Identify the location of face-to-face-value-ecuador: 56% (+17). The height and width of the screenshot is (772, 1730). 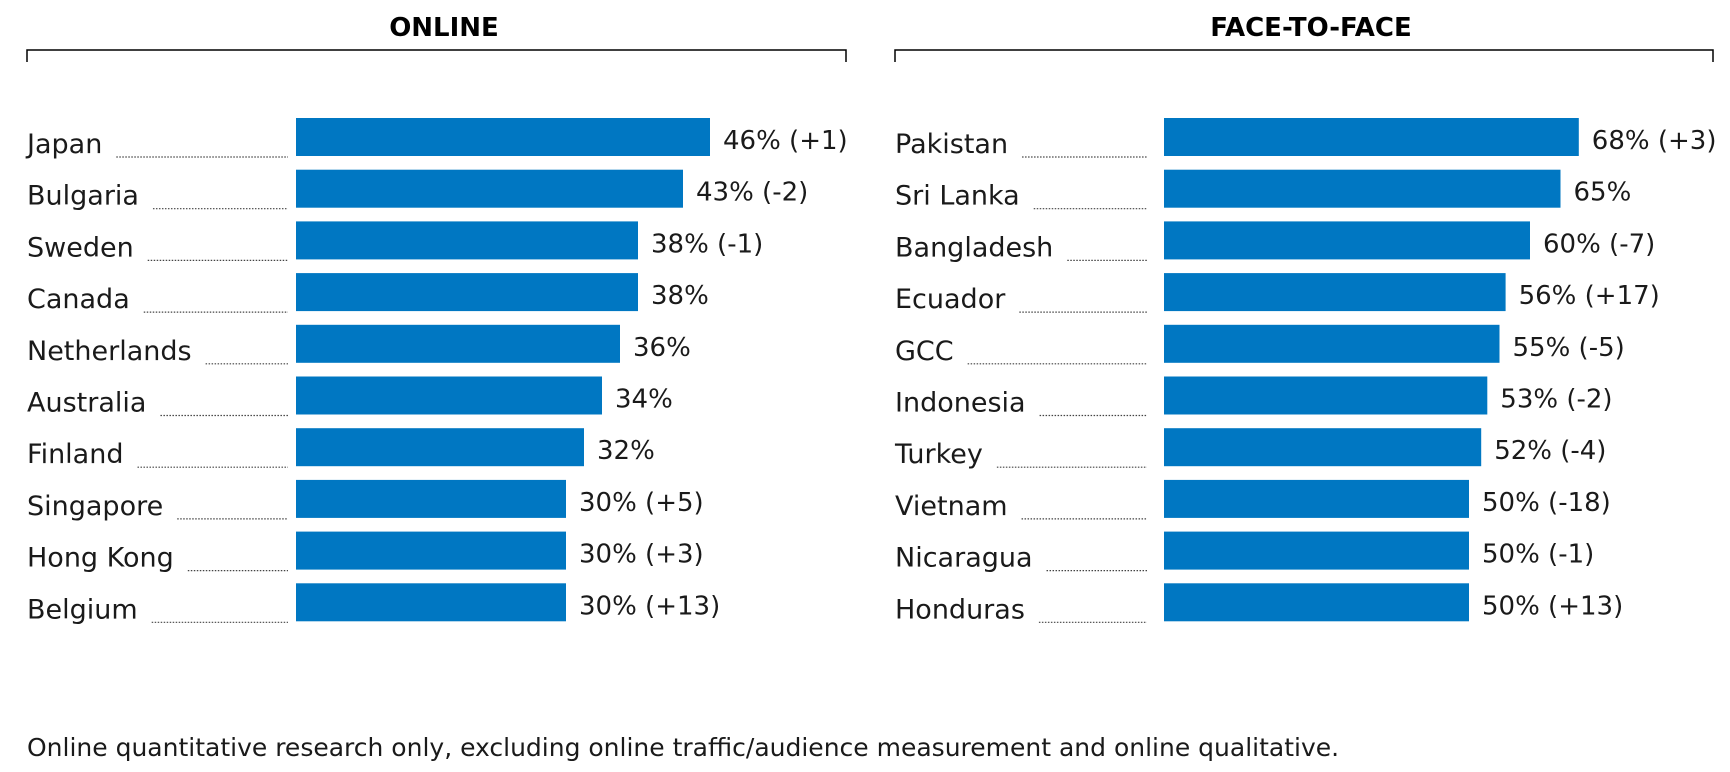
(1589, 296).